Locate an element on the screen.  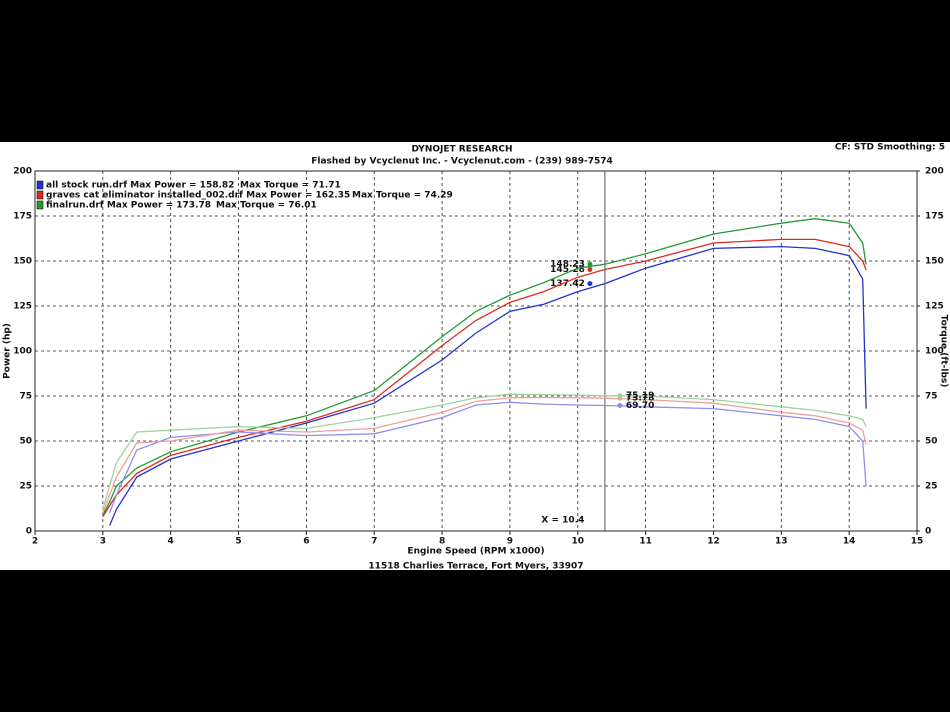
cursor-value-label: 75.19 is located at coordinates (640, 396).